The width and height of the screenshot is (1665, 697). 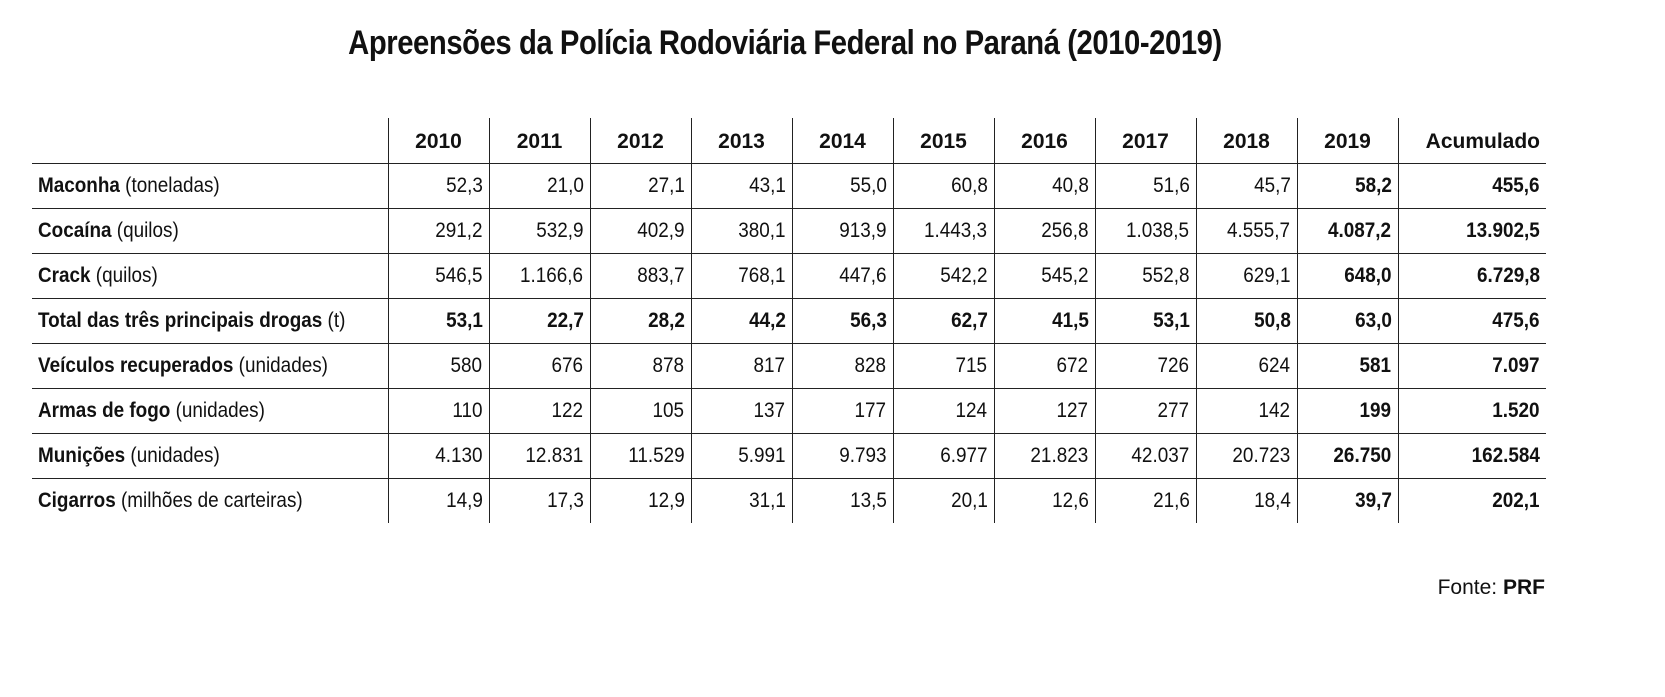 I want to click on value-cell: 532,9, so click(x=539, y=230).